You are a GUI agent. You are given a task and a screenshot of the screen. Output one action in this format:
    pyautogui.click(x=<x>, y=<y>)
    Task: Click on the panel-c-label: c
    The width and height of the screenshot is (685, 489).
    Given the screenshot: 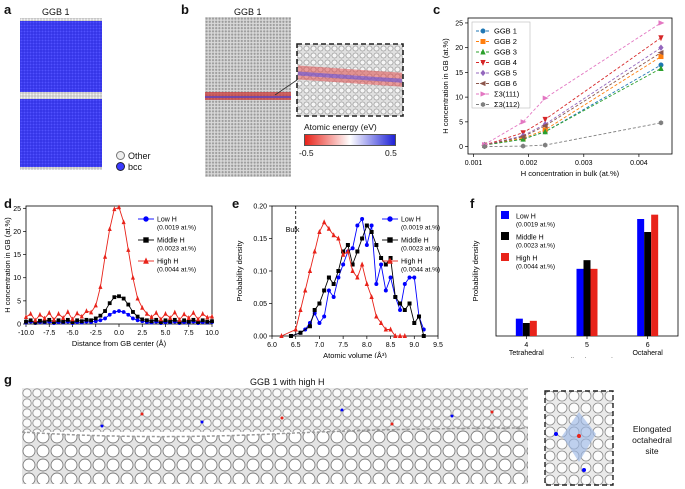 What is the action you would take?
    pyautogui.click(x=437, y=9)
    